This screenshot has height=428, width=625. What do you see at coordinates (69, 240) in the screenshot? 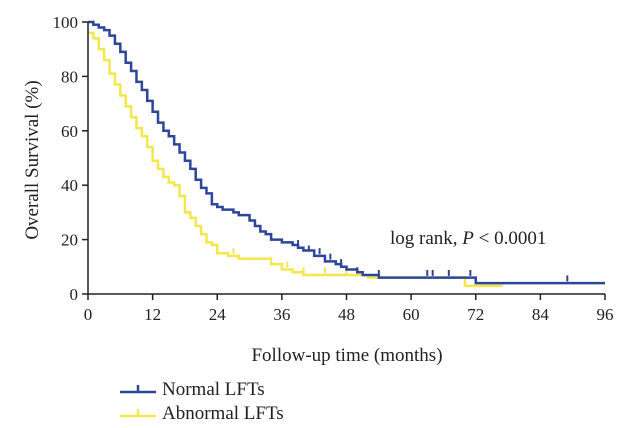
I see `y-tick-label: 20` at bounding box center [69, 240].